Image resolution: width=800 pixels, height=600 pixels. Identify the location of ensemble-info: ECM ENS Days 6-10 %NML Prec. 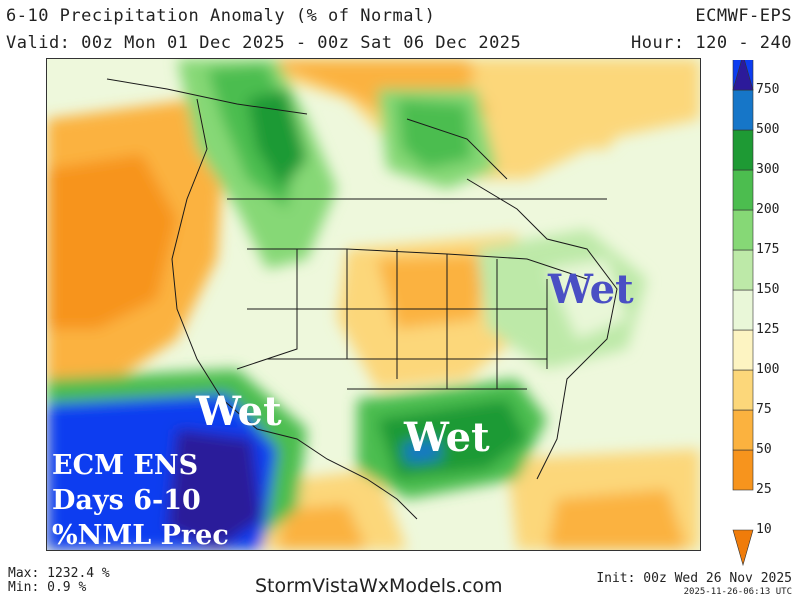
(140, 500).